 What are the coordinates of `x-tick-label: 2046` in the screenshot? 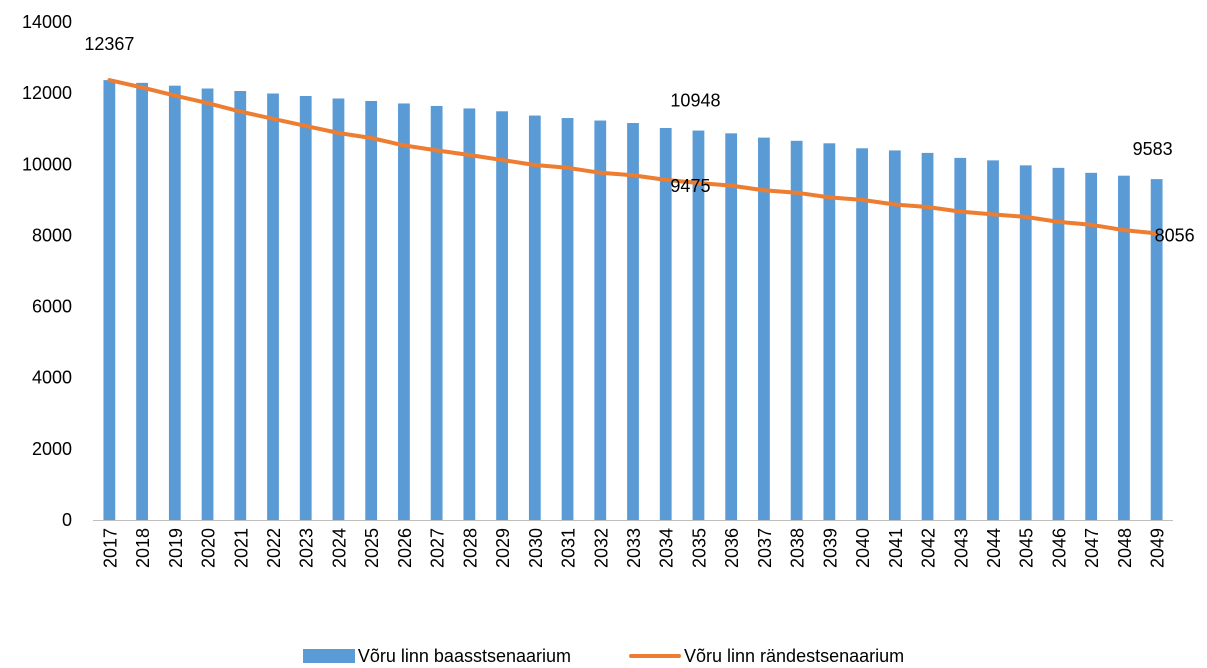 It's located at (1059, 548).